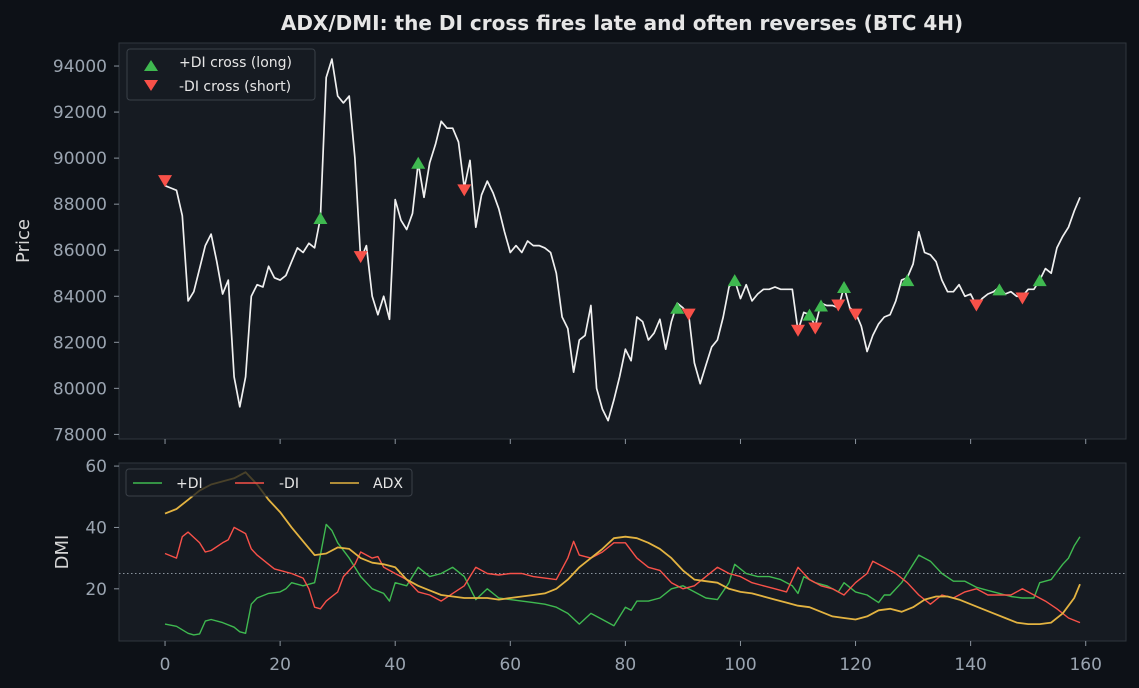  Describe the element at coordinates (626, 665) in the screenshot. I see `x-tick-label: 80` at that location.